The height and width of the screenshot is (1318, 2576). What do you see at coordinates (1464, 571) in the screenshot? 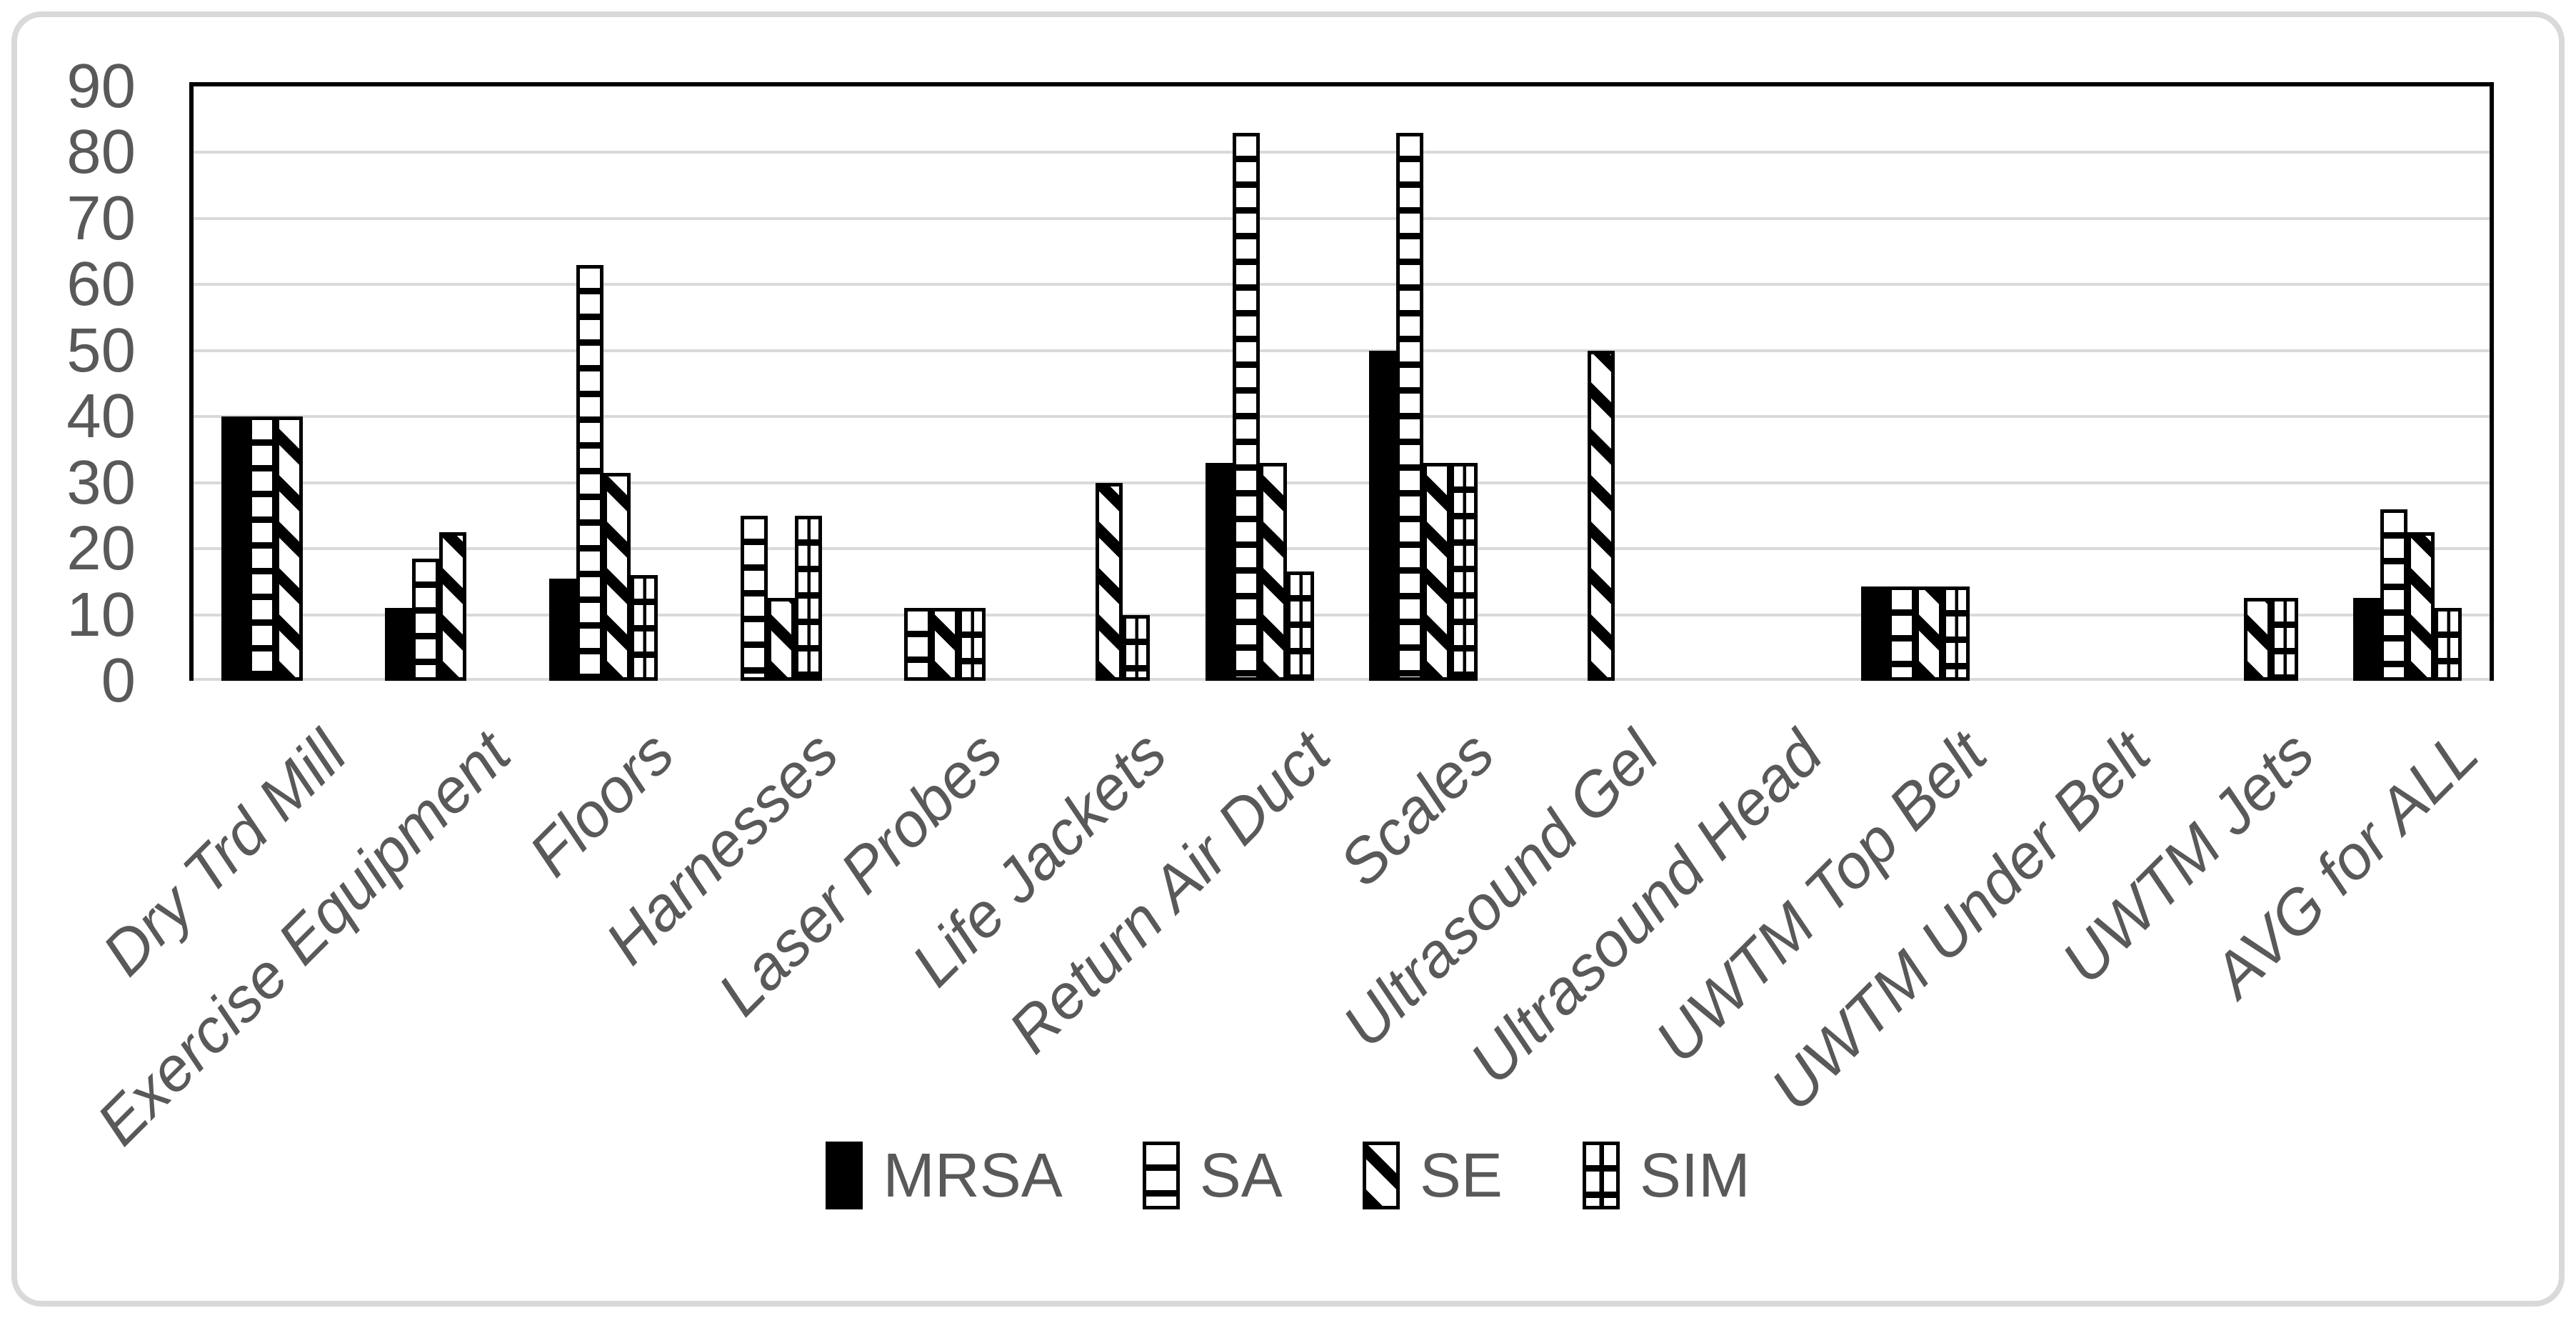
I see `bar-sim-scales` at bounding box center [1464, 571].